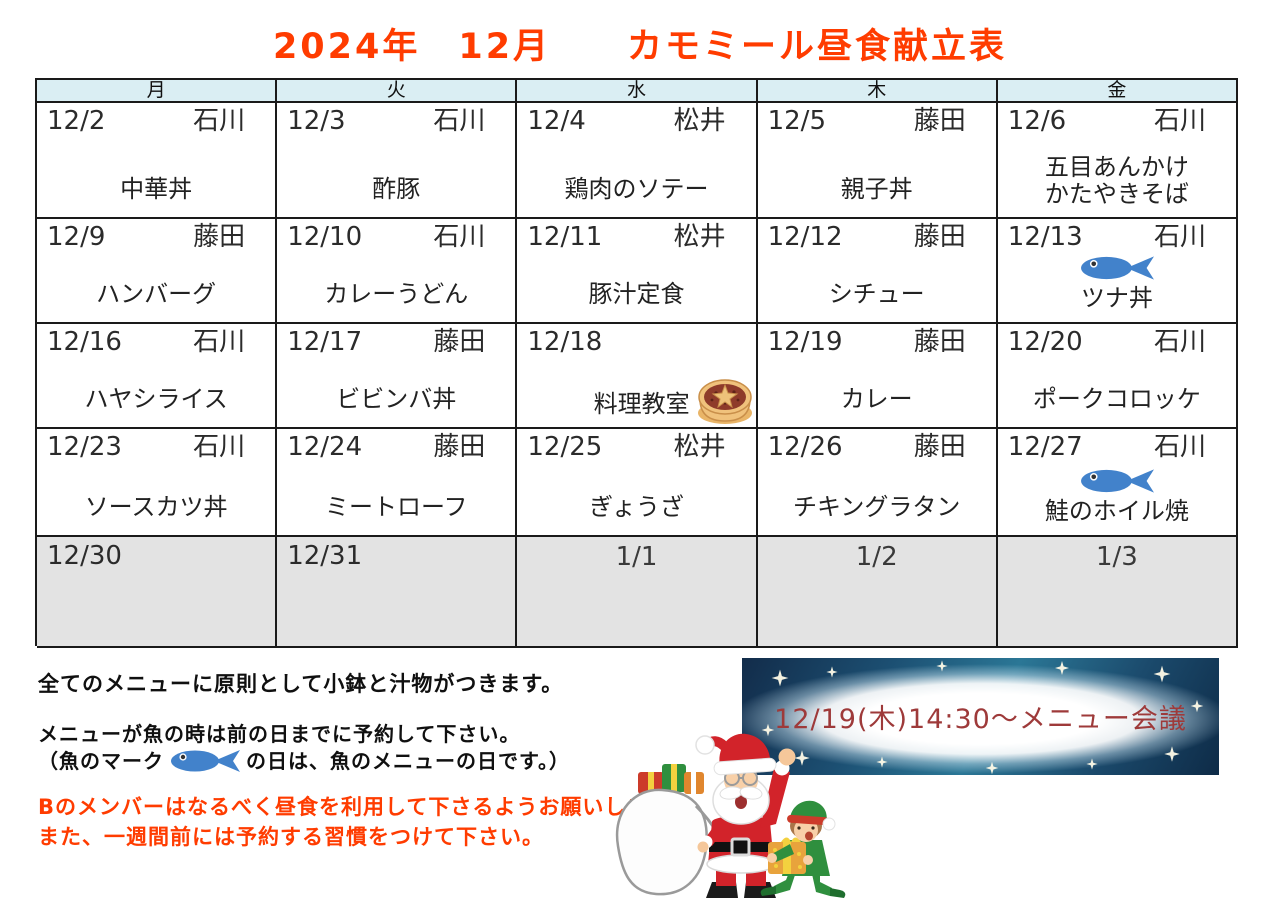 Image resolution: width=1280 pixels, height=904 pixels. I want to click on cell-date: 12/4, so click(556, 121).